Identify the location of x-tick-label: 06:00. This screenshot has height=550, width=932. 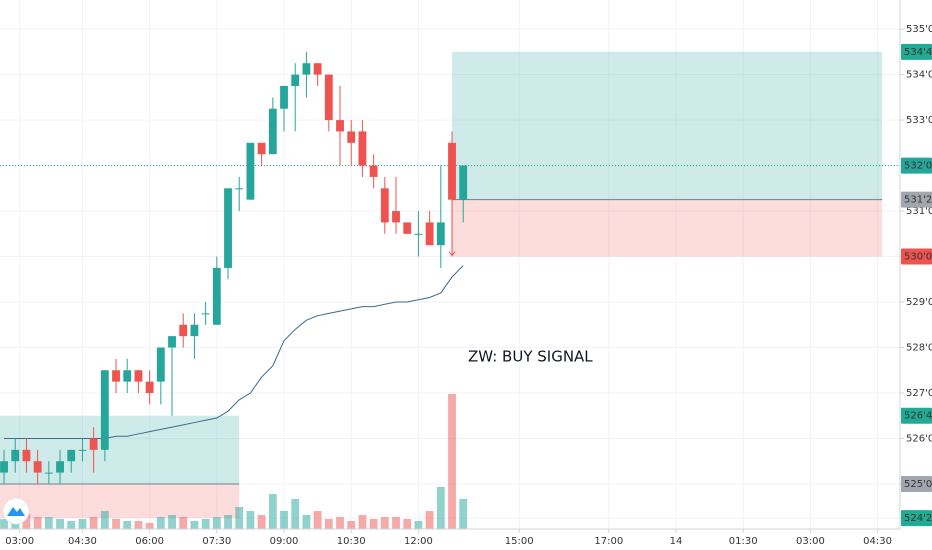
(149, 541).